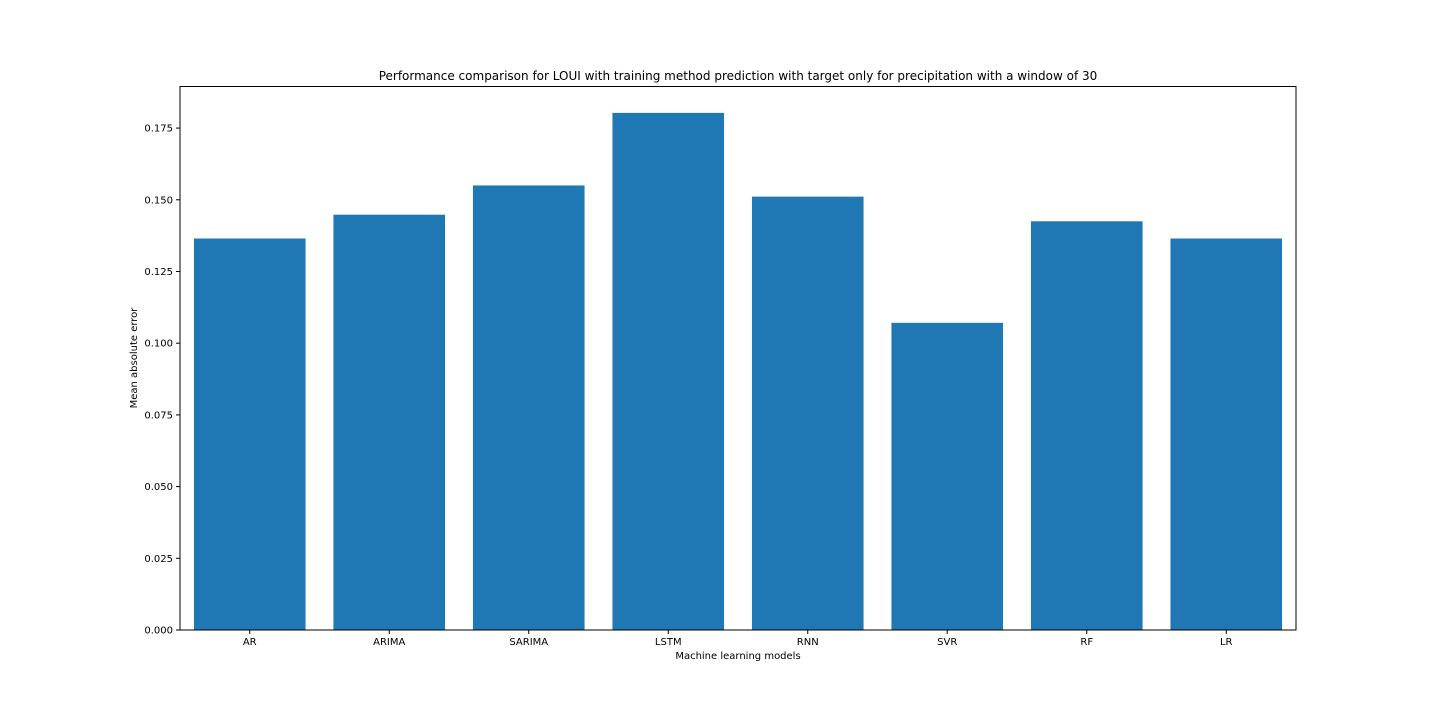 The image size is (1440, 720). I want to click on x-tick-label: ARIMA, so click(389, 642).